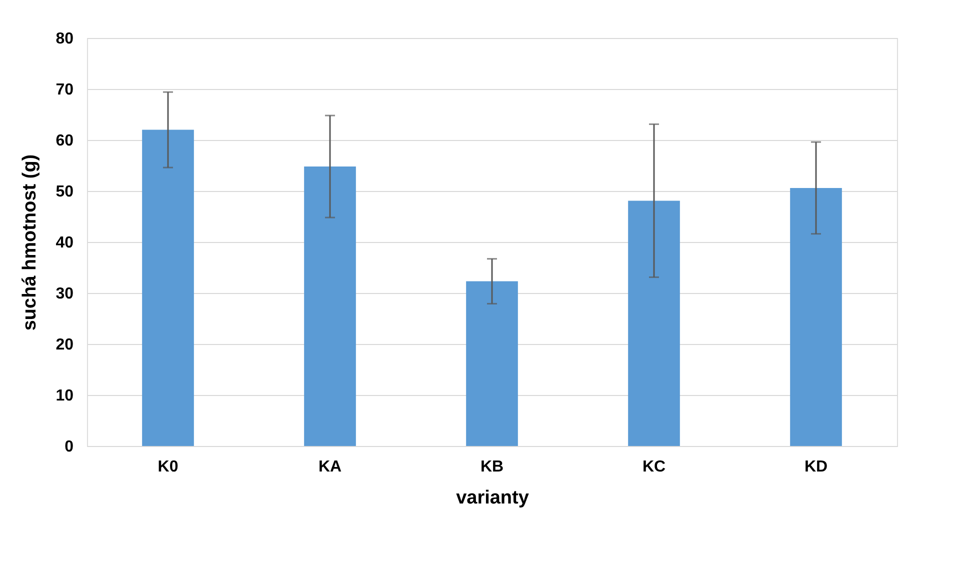 The width and height of the screenshot is (955, 561). Describe the element at coordinates (168, 467) in the screenshot. I see `x-tick-label: K0` at that location.